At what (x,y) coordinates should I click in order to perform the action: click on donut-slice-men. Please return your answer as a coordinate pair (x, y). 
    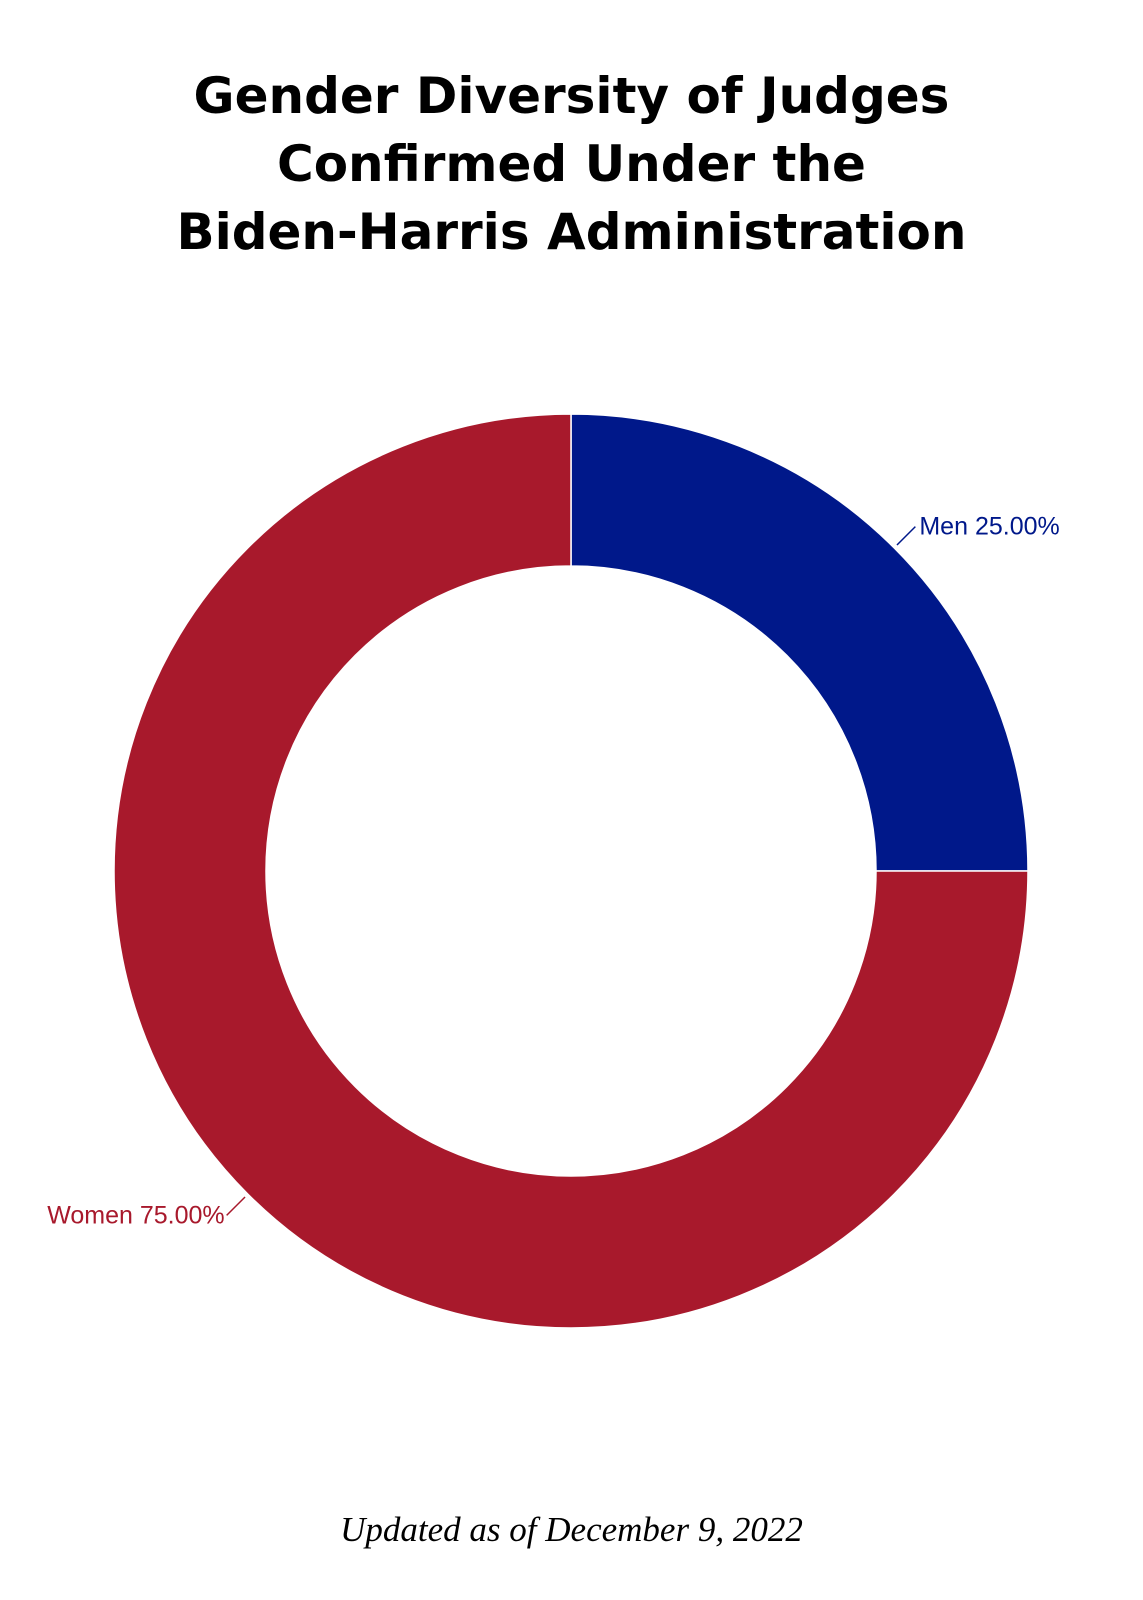
    Looking at the image, I should click on (799, 642).